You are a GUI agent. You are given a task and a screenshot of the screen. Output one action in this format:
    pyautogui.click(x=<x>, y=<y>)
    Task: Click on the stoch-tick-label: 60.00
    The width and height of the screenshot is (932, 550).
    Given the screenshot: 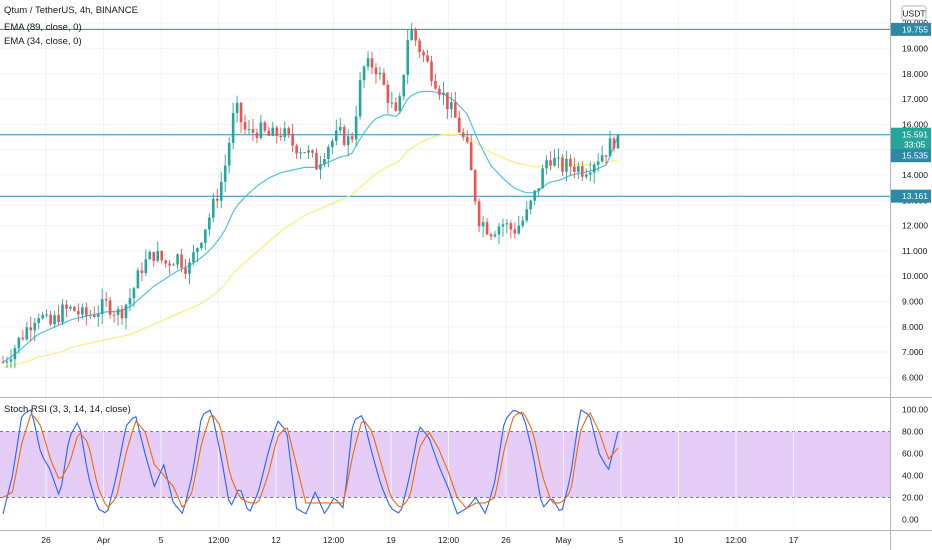 What is the action you would take?
    pyautogui.click(x=913, y=454)
    